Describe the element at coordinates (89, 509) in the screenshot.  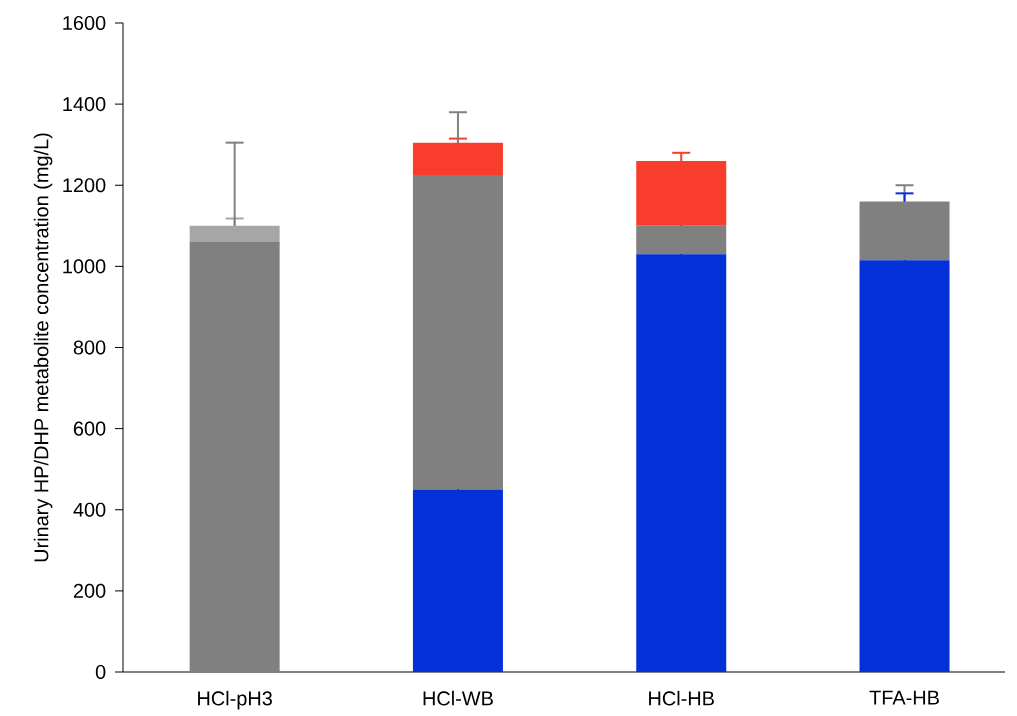
I see `y-tick-label: 400` at that location.